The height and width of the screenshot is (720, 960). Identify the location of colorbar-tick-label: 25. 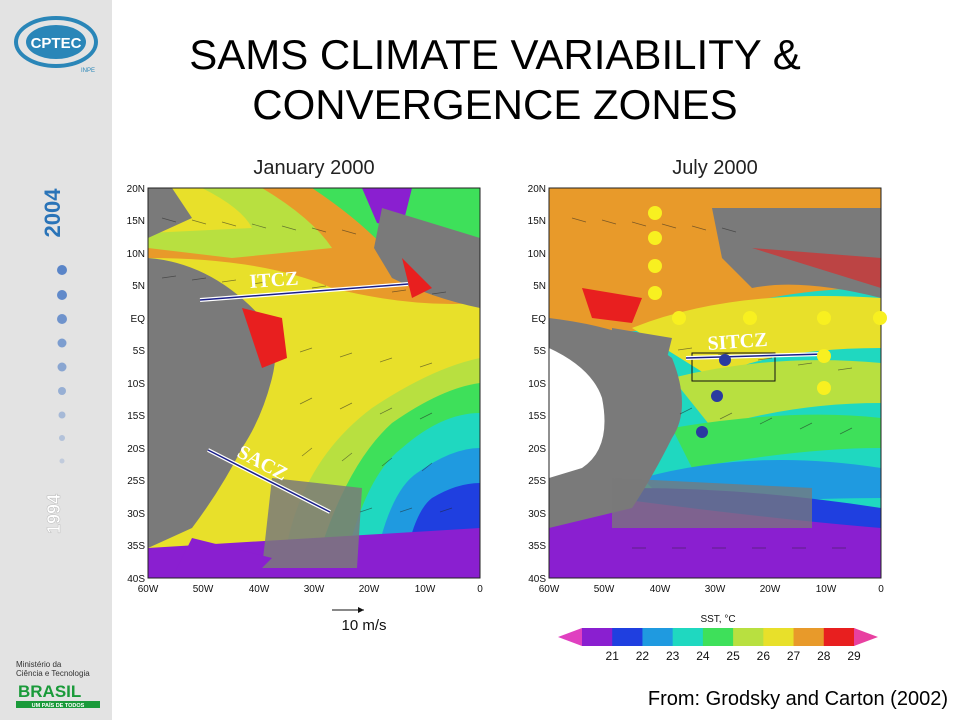
(733, 656).